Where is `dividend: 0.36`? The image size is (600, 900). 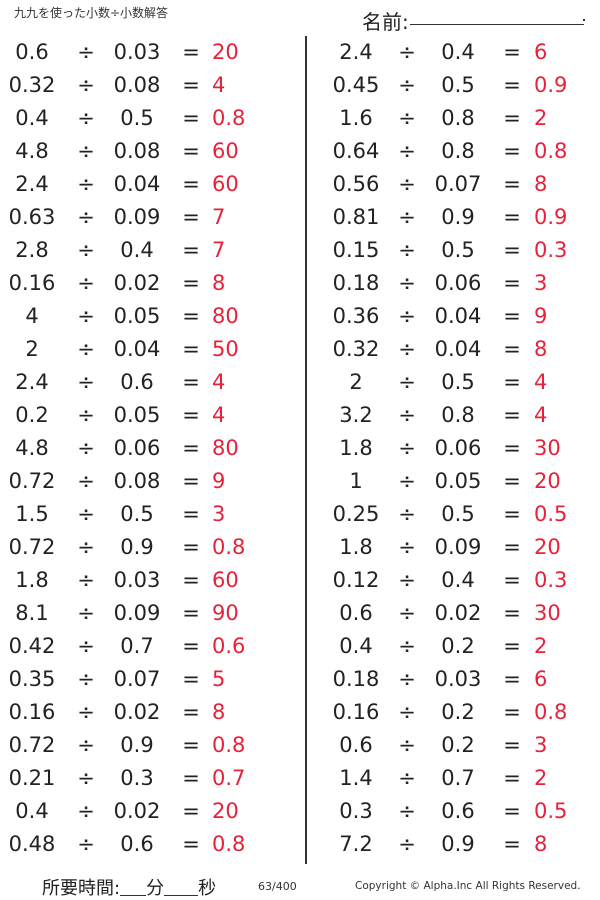
dividend: 0.36 is located at coordinates (356, 316).